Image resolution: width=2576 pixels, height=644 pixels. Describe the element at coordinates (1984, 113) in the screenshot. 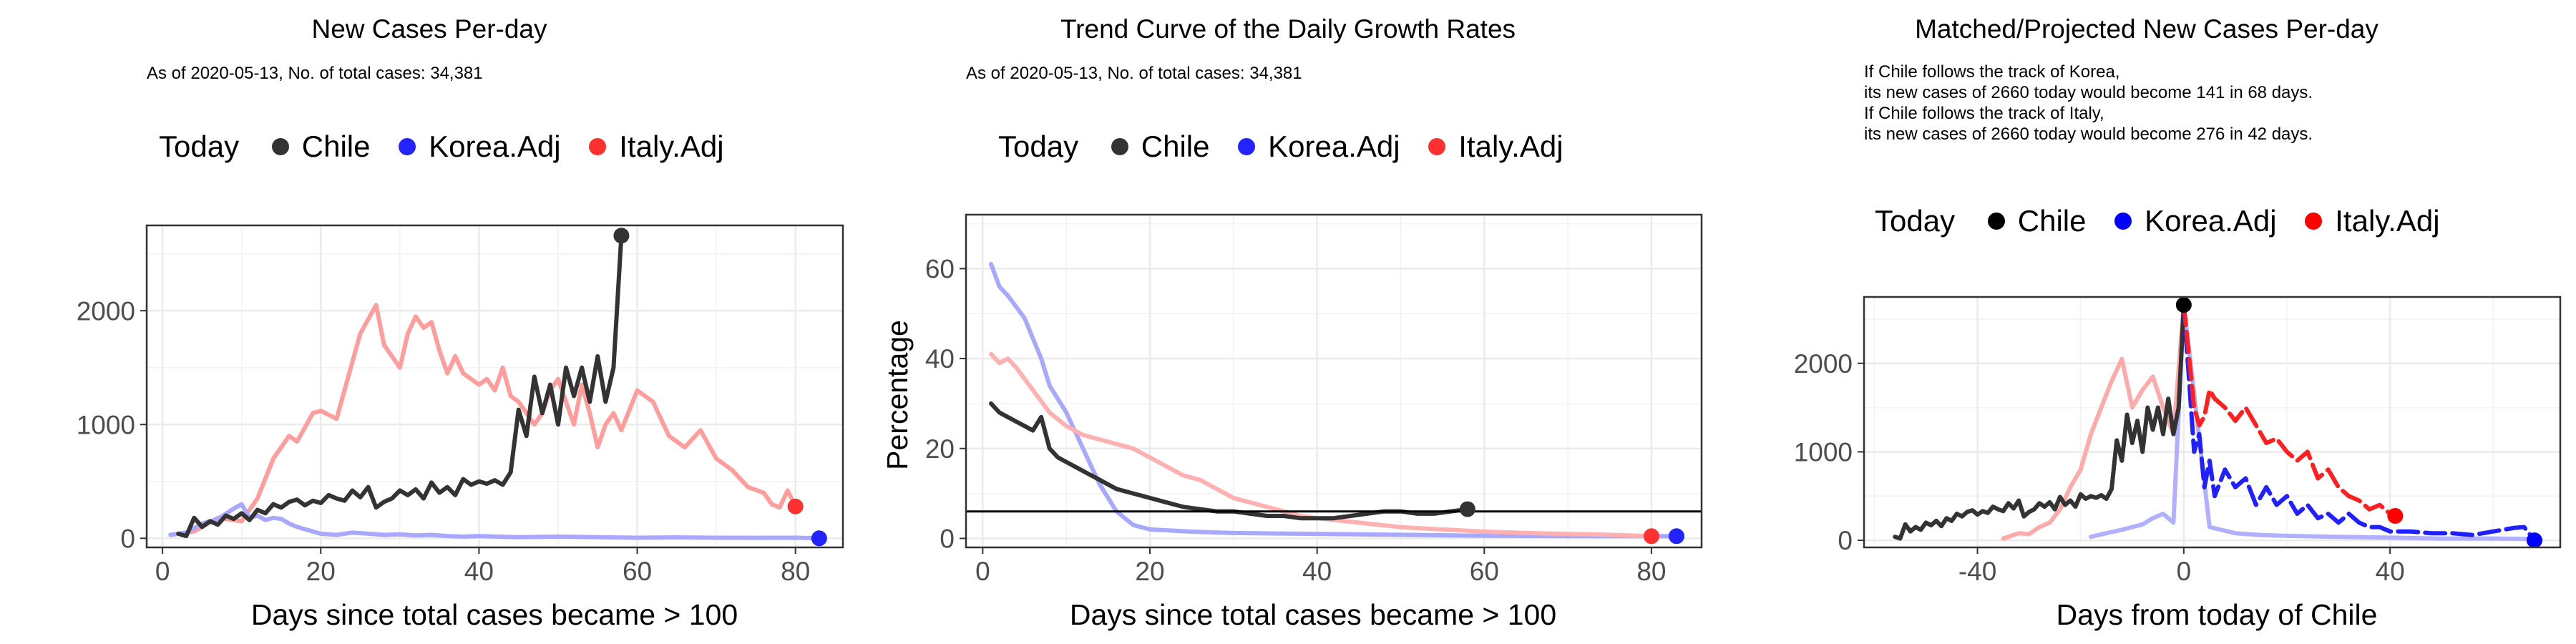

I see `annotation-italy-1: If Chile follows the track of Italy,` at that location.